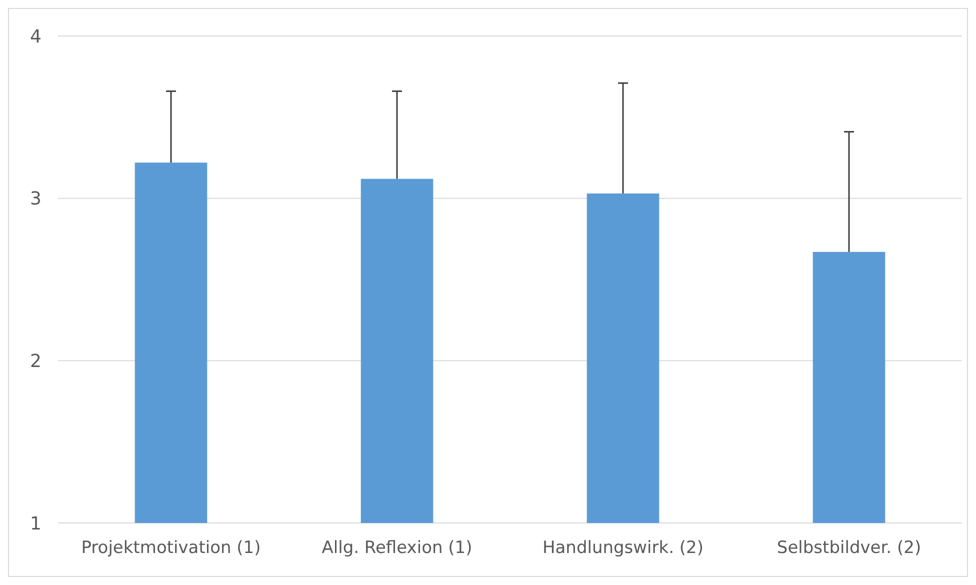 The width and height of the screenshot is (976, 585). What do you see at coordinates (397, 548) in the screenshot?
I see `x-tick-label: Allg. Reflexion (1)` at bounding box center [397, 548].